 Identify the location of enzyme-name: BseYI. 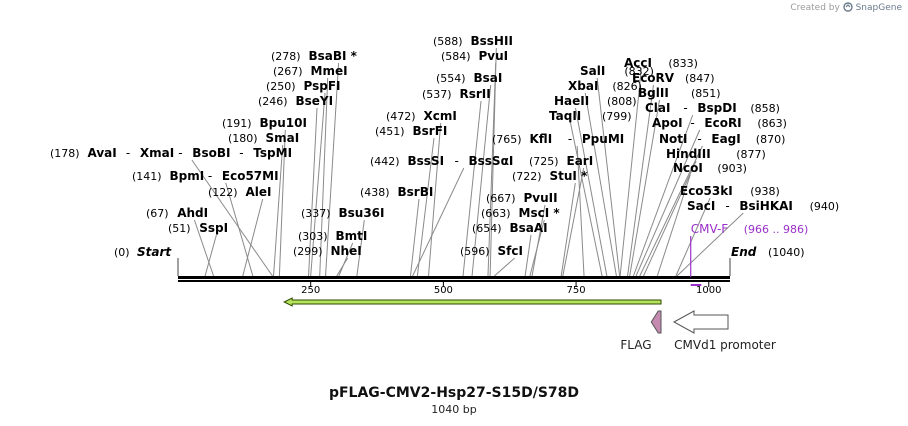
(315, 101).